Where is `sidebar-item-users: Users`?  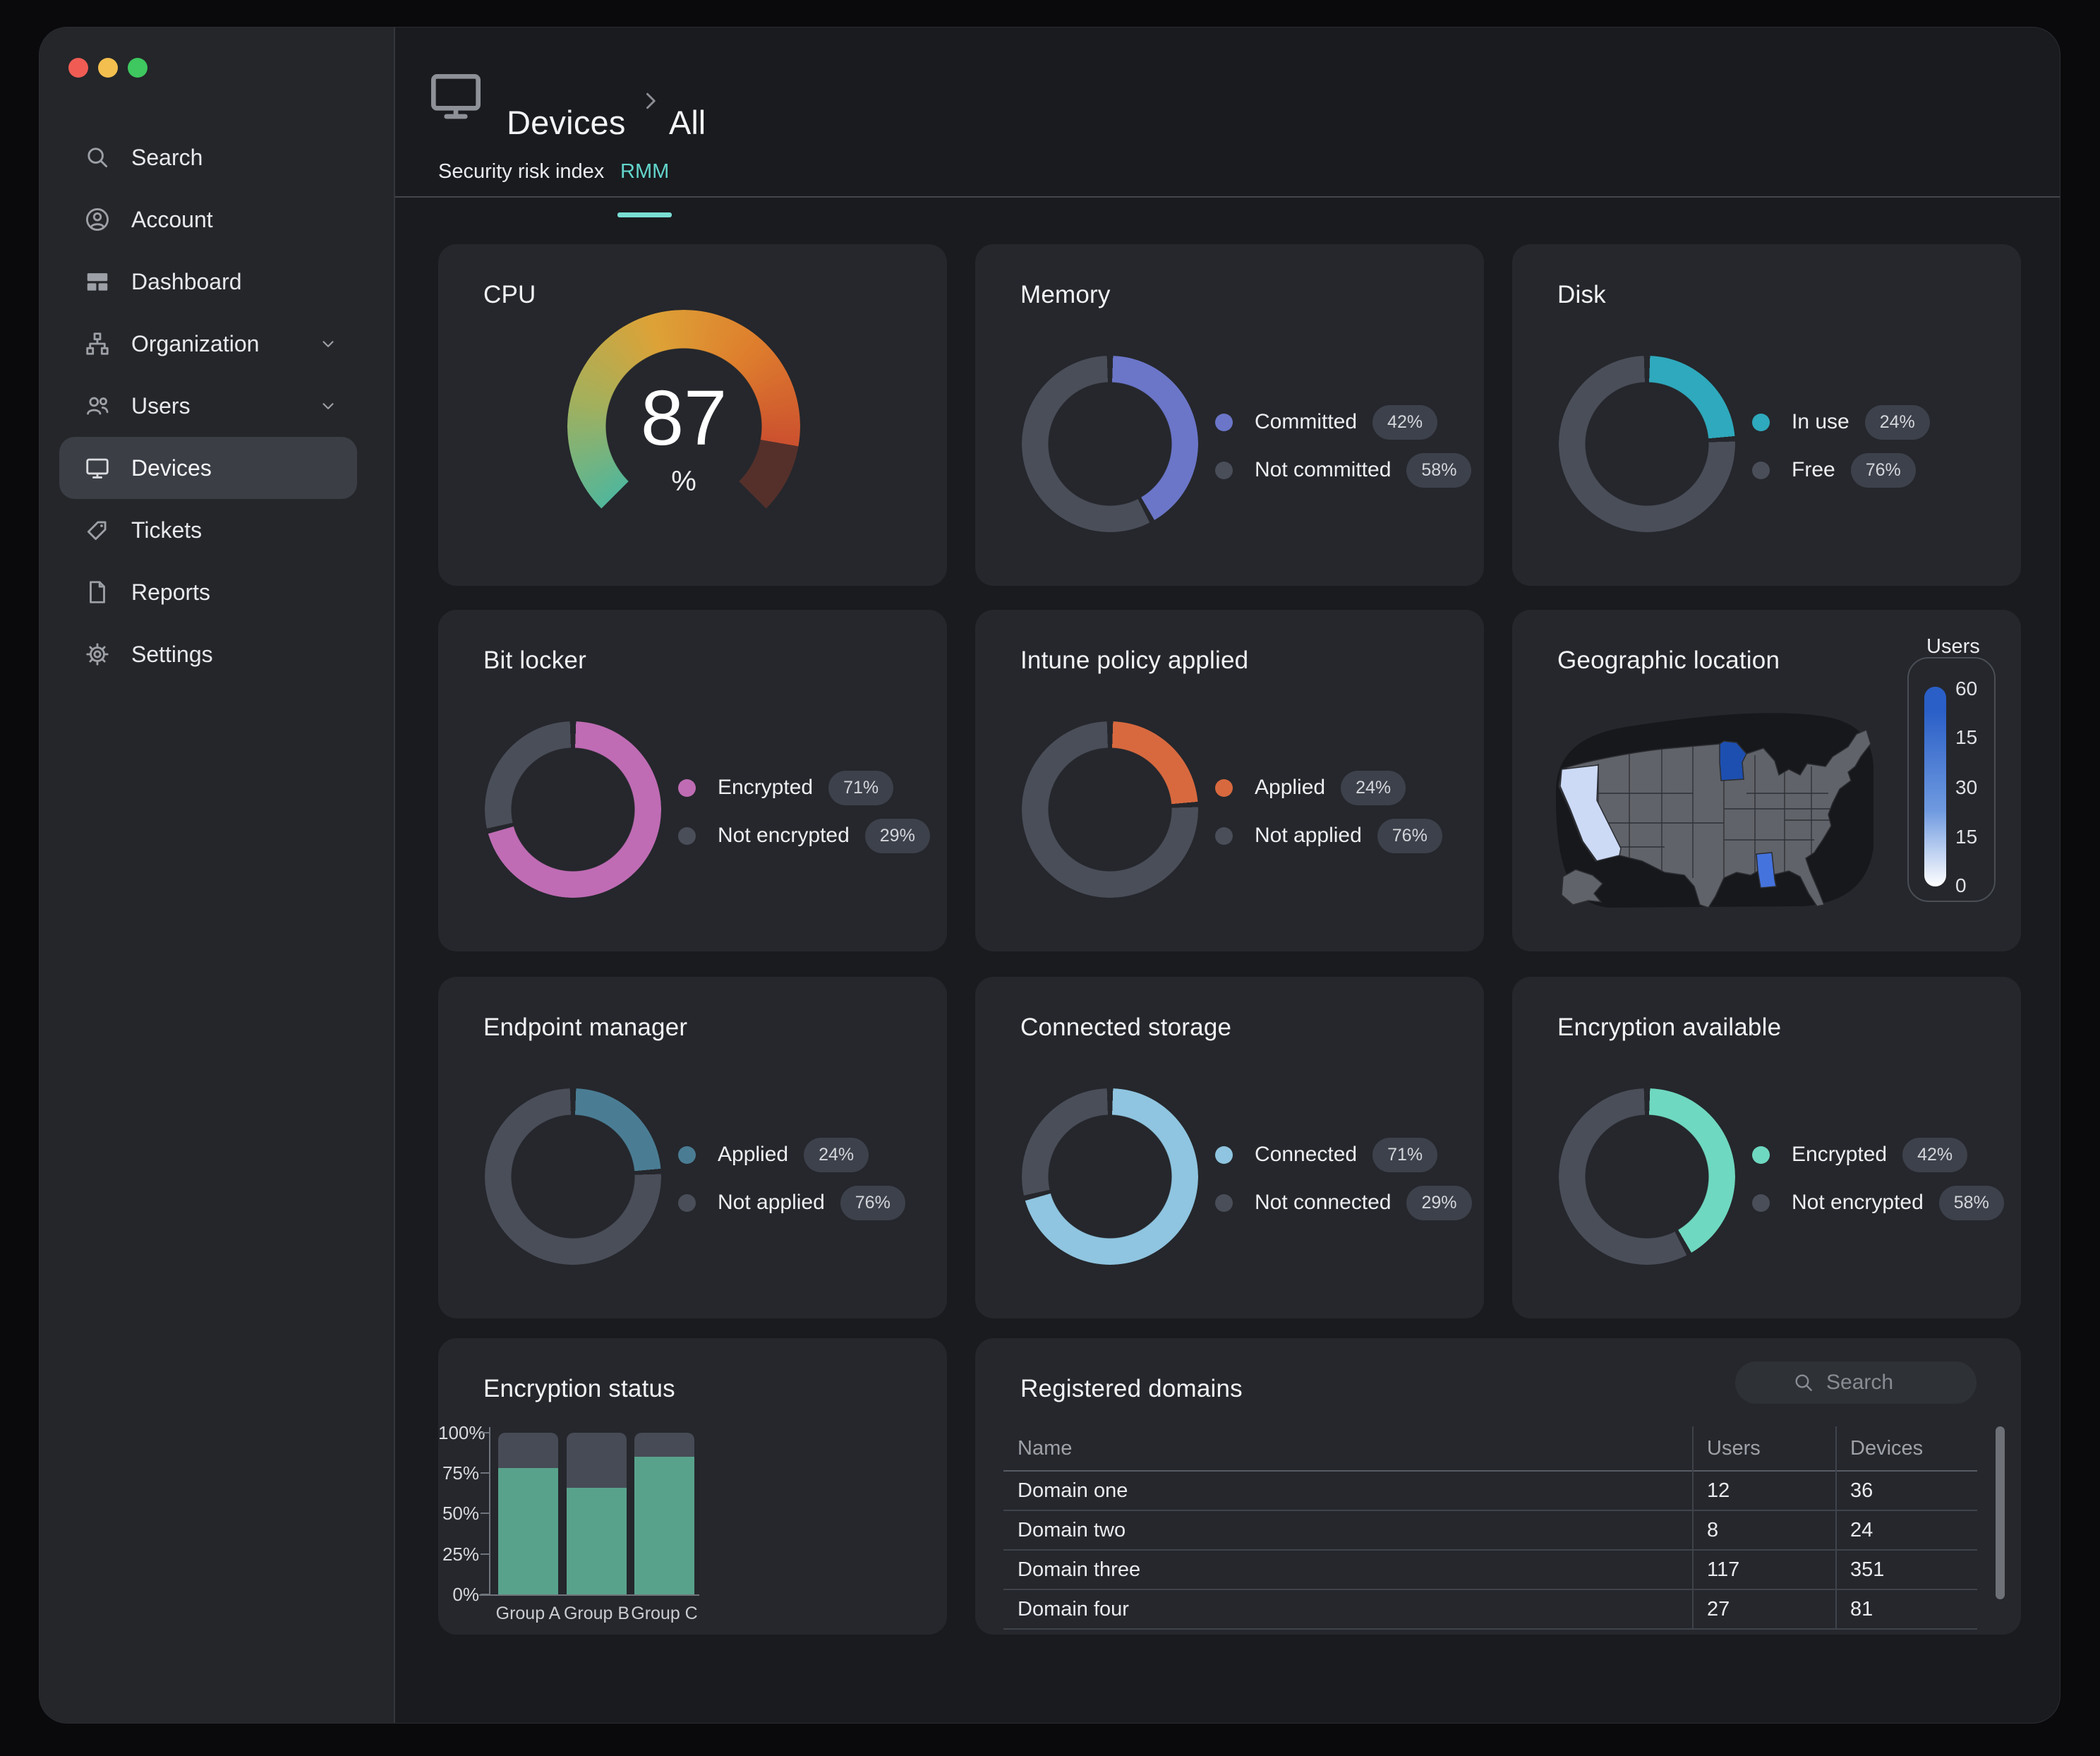
sidebar-item-users: Users is located at coordinates (208, 406).